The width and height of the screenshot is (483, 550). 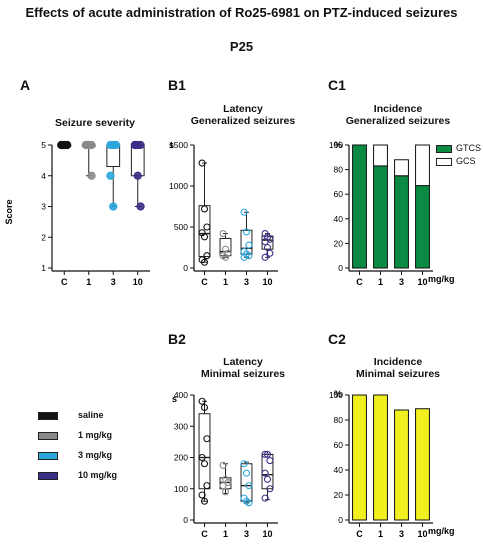 I want to click on panel-c2-title: Incidence Minimal seizures, so click(x=398, y=368).